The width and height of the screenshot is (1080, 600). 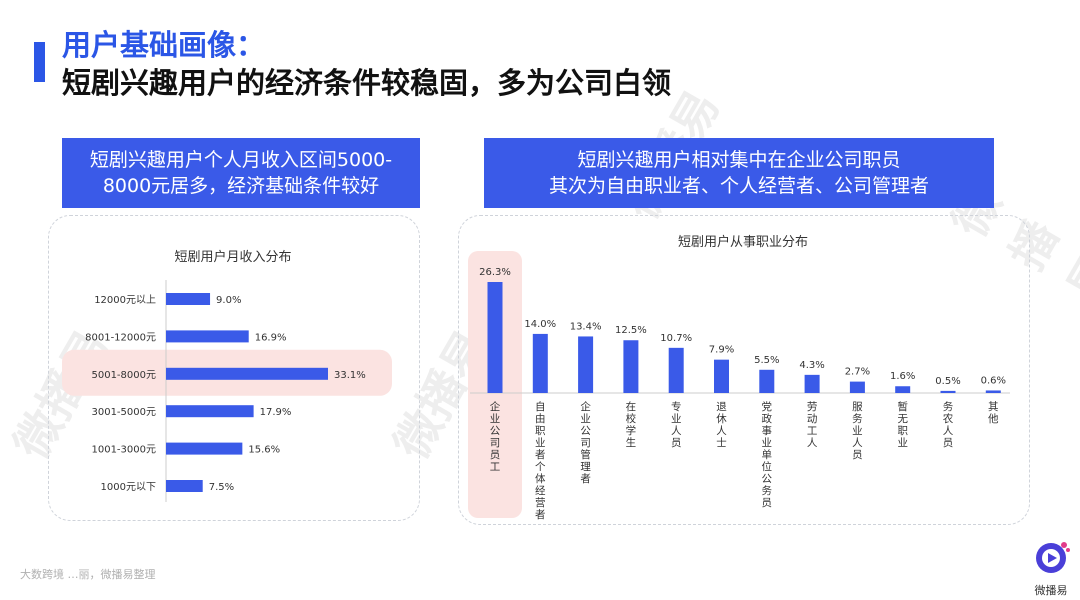 What do you see at coordinates (738, 186) in the screenshot?
I see `right-summary-line2: 其次为自由职业者、个人经营者、公司管理者` at bounding box center [738, 186].